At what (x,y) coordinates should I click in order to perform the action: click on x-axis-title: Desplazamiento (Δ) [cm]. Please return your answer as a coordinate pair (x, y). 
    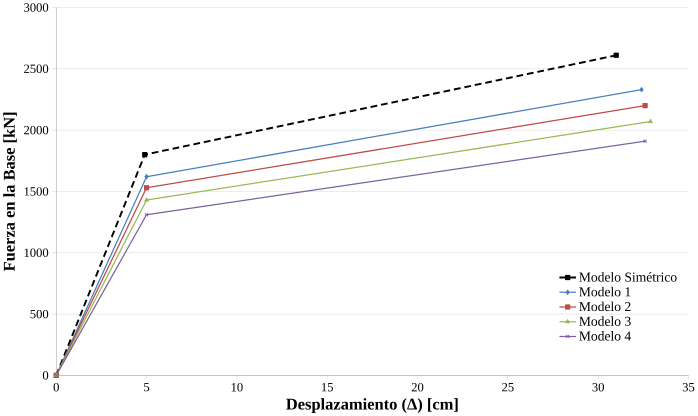
    Looking at the image, I should click on (372, 405).